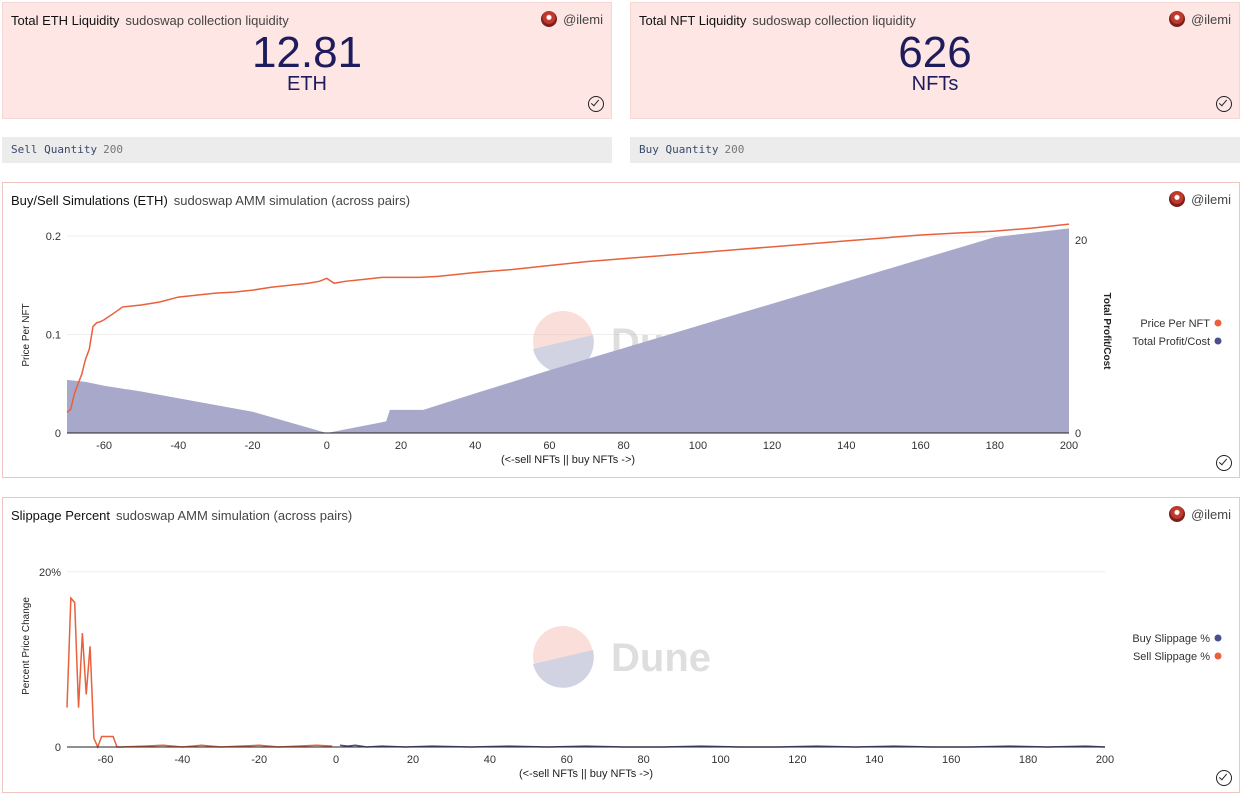 The height and width of the screenshot is (799, 1242). Describe the element at coordinates (1175, 324) in the screenshot. I see `legend-label: Price Per NFT` at that location.